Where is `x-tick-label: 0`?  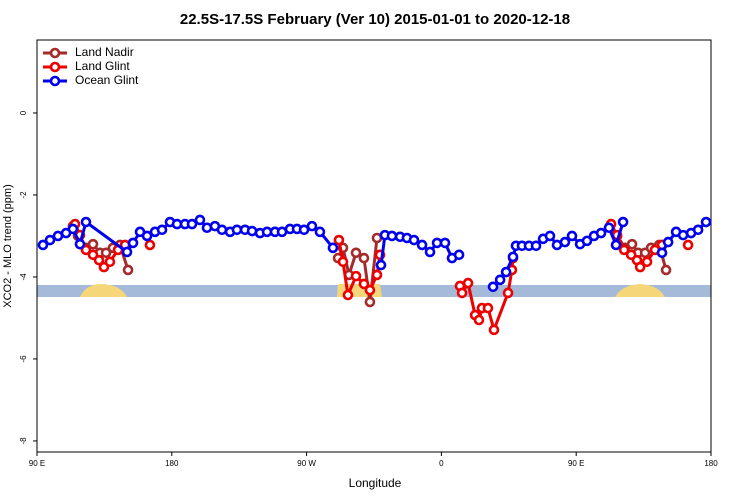 x-tick-label: 0 is located at coordinates (441, 463).